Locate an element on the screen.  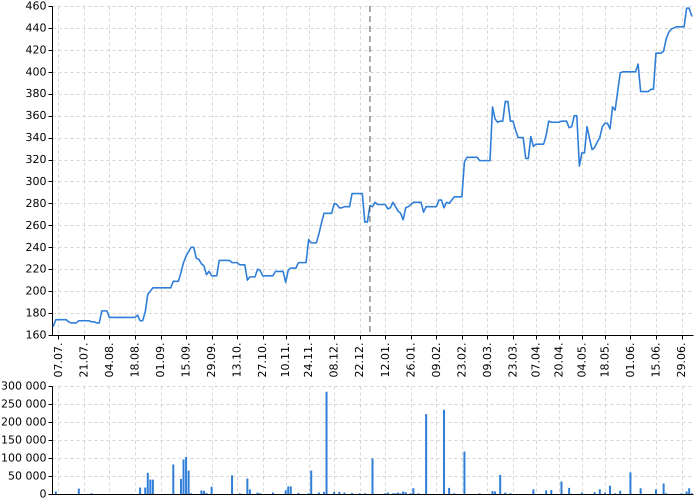
y-tick-label: 100 000 is located at coordinates (23, 458).